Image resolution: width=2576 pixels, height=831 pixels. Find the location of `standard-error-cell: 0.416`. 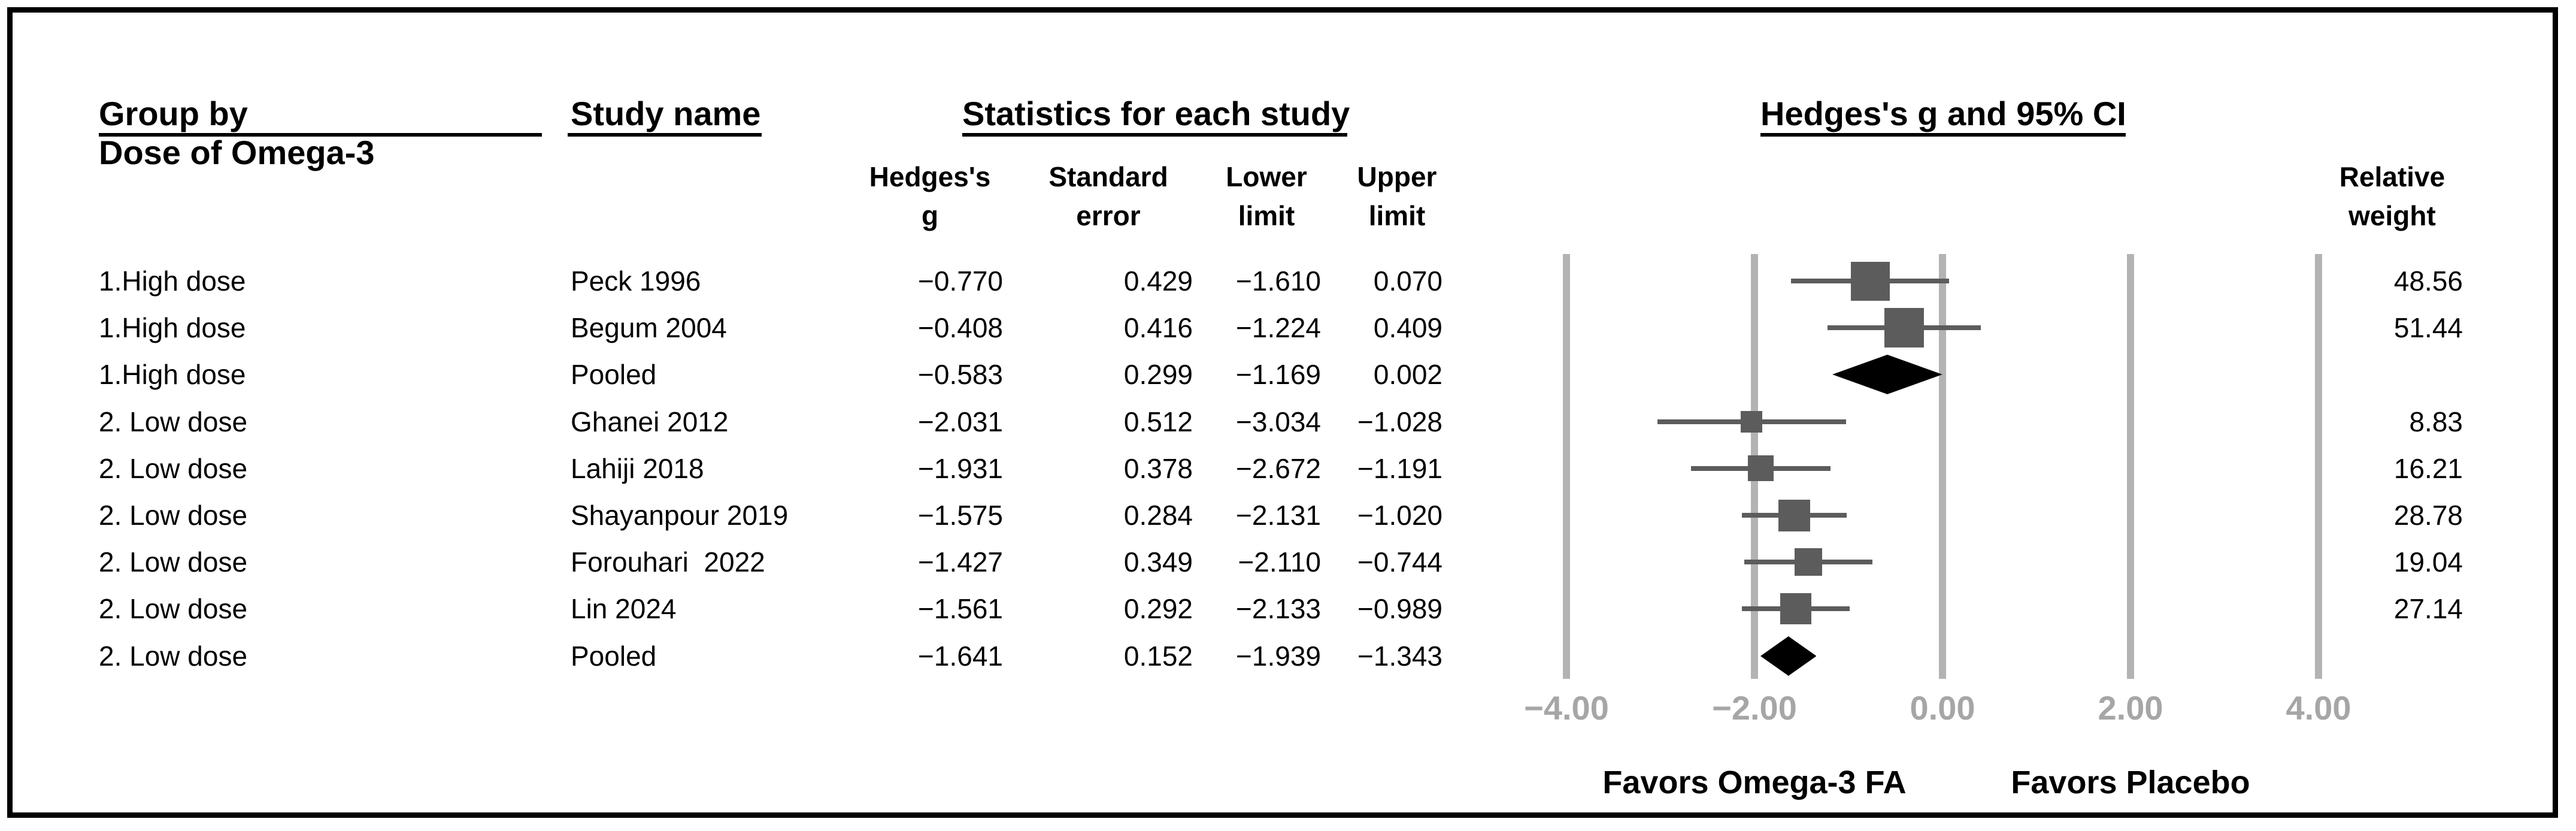

standard-error-cell: 0.416 is located at coordinates (1158, 328).